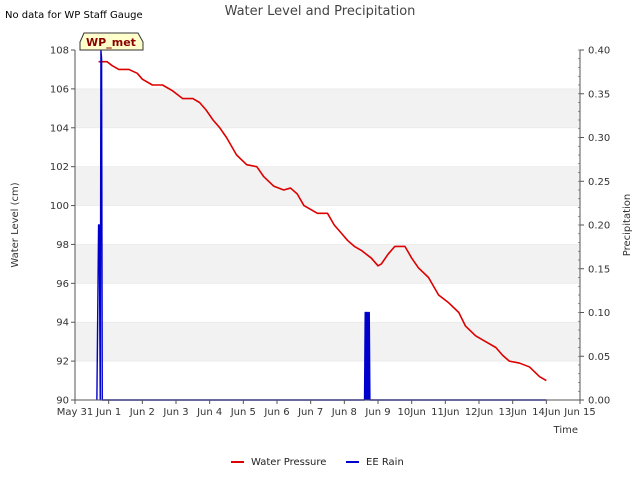  I want to click on y-right-tick-label: 0.25, so click(599, 182).